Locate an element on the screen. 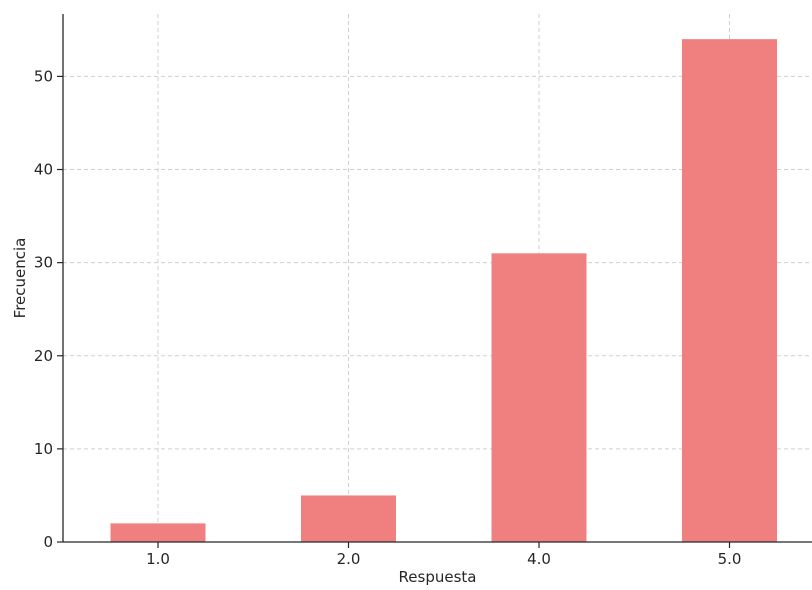 Image resolution: width=812 pixels, height=590 pixels. x-axis-title: Respuesta is located at coordinates (438, 577).